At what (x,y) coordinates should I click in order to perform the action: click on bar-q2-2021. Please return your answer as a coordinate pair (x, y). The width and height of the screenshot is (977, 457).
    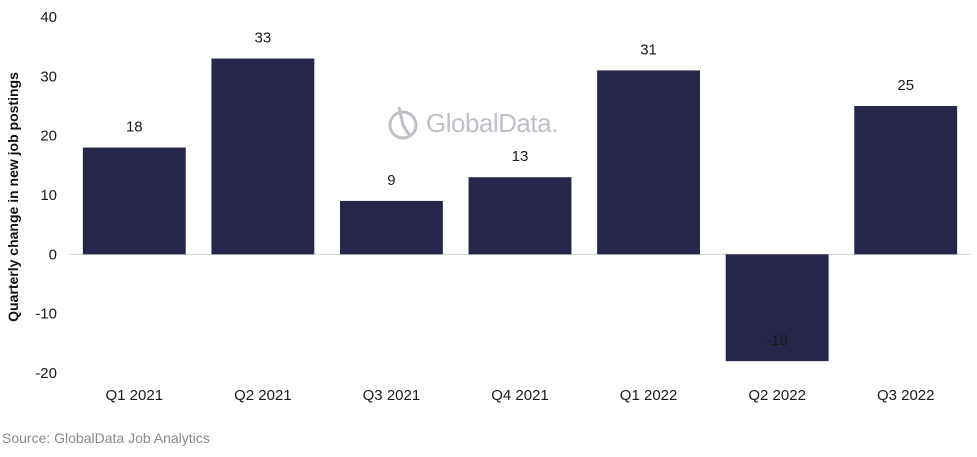
    Looking at the image, I should click on (263, 156).